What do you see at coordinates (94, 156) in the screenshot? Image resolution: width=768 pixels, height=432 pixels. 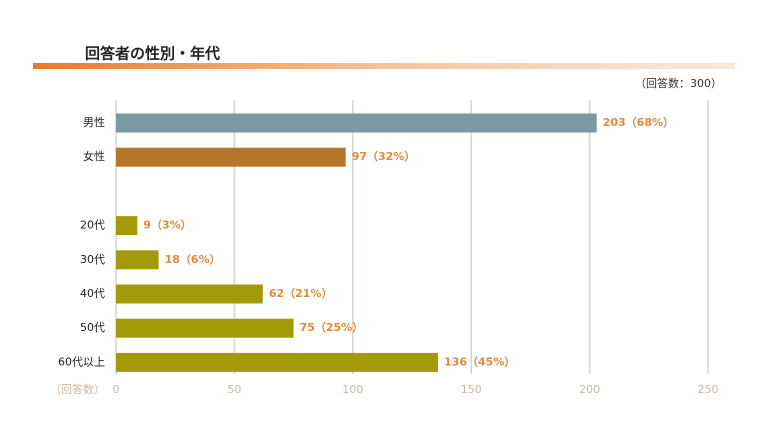 I see `y-tick-label: 女性` at bounding box center [94, 156].